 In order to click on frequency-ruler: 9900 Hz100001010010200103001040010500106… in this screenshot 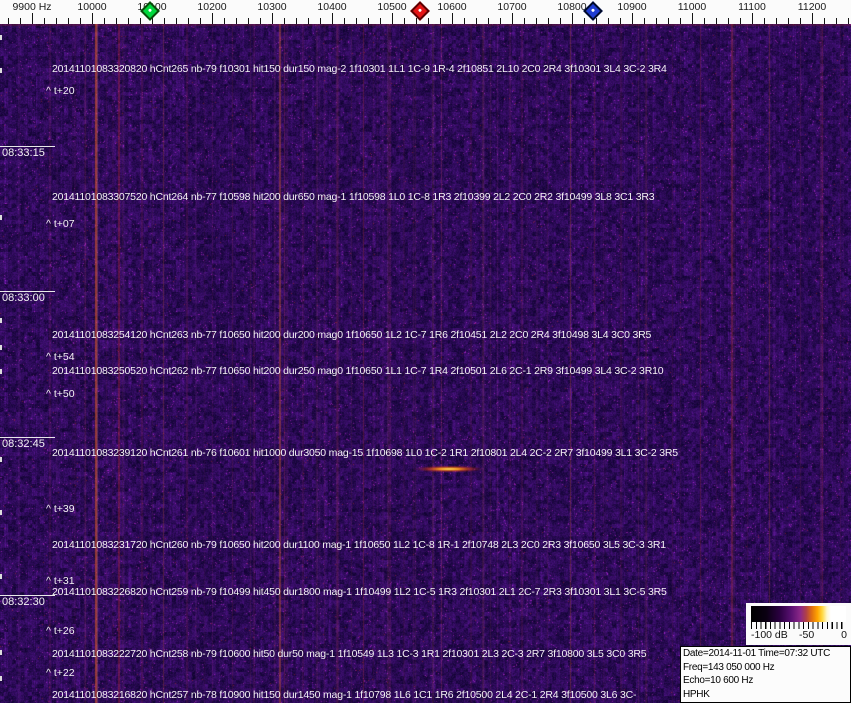, I will do `click(425, 12)`.